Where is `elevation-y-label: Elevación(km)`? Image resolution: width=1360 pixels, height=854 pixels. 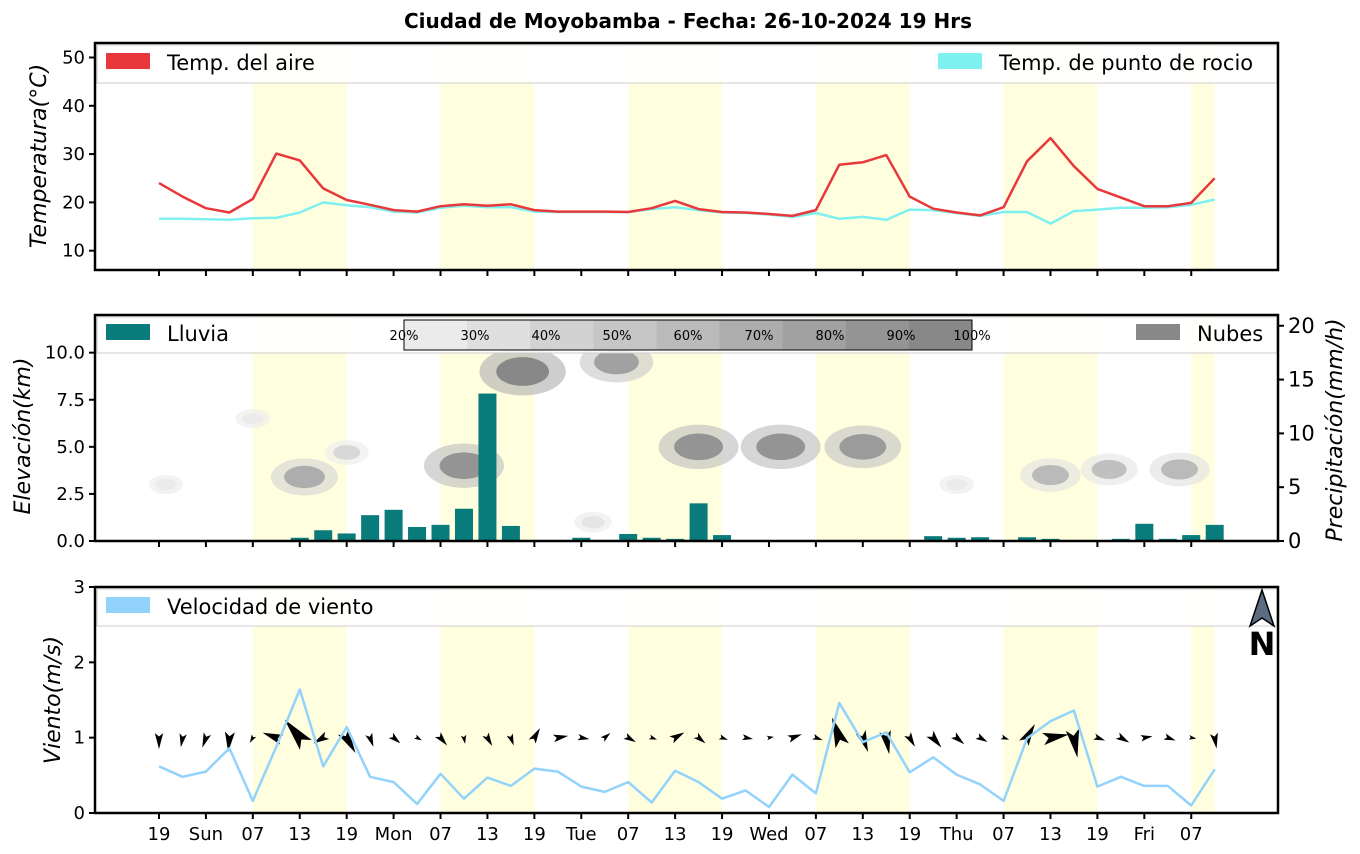
elevation-y-label: Elevación(km) is located at coordinates (23, 436).